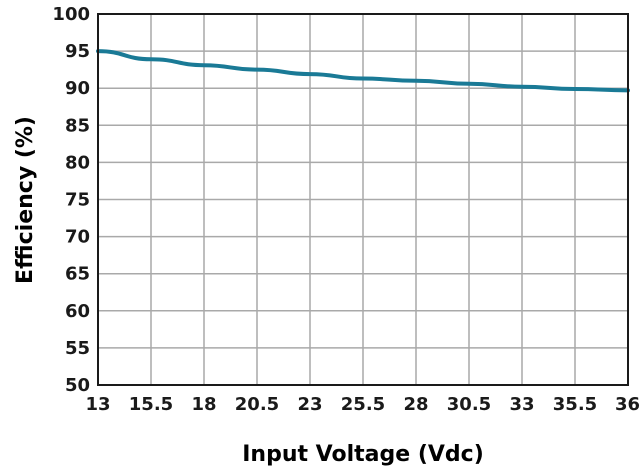  What do you see at coordinates (469, 404) in the screenshot?
I see `x-tick-label: 30.5` at bounding box center [469, 404].